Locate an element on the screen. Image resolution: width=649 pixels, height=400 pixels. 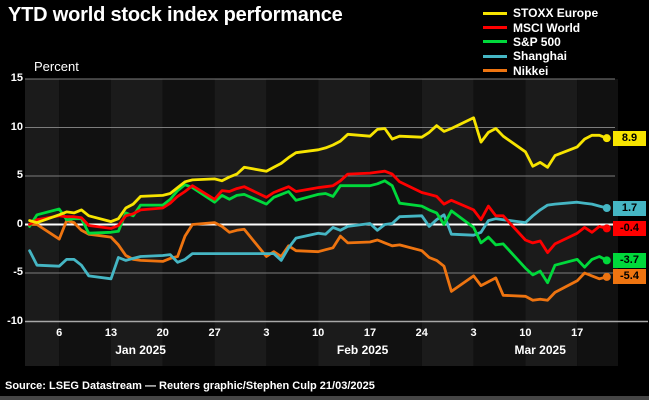
series-end-dot-shanghai is located at coordinates (606, 208).